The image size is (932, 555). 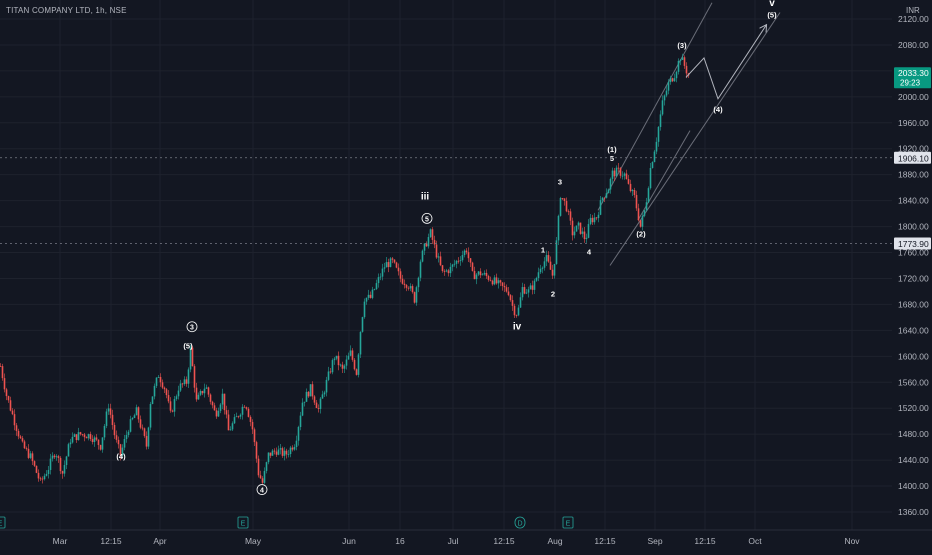 What do you see at coordinates (654, 541) in the screenshot?
I see `time-tick-label: Sep` at bounding box center [654, 541].